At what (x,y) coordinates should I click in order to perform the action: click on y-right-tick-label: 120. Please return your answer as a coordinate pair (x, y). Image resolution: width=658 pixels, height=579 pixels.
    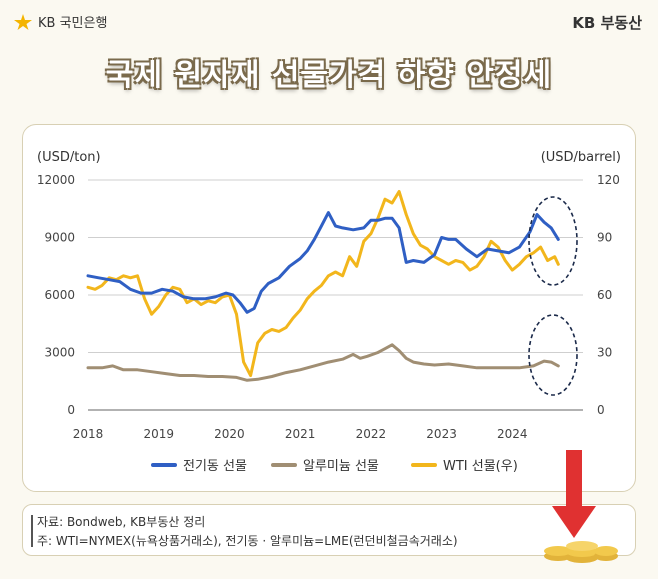
    Looking at the image, I should click on (608, 180).